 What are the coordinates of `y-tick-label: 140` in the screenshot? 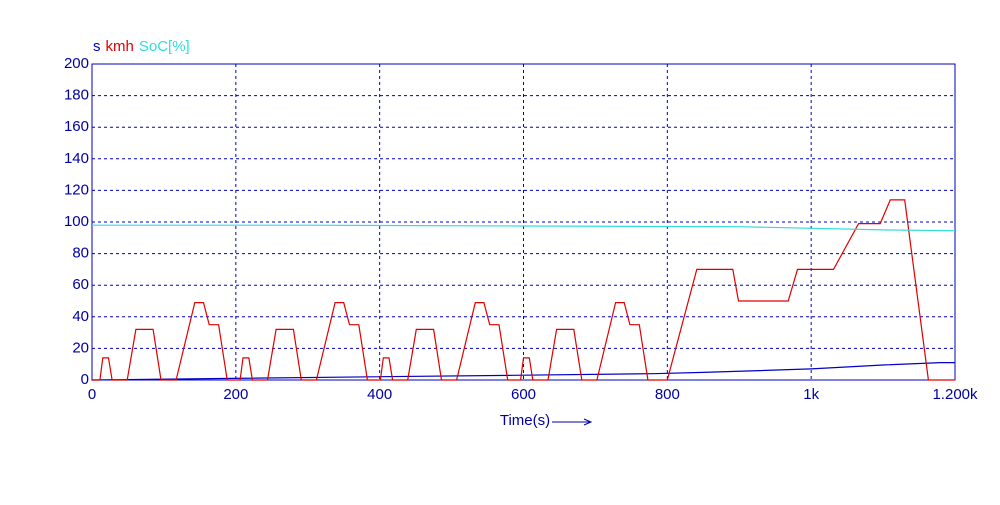 It's located at (76, 158).